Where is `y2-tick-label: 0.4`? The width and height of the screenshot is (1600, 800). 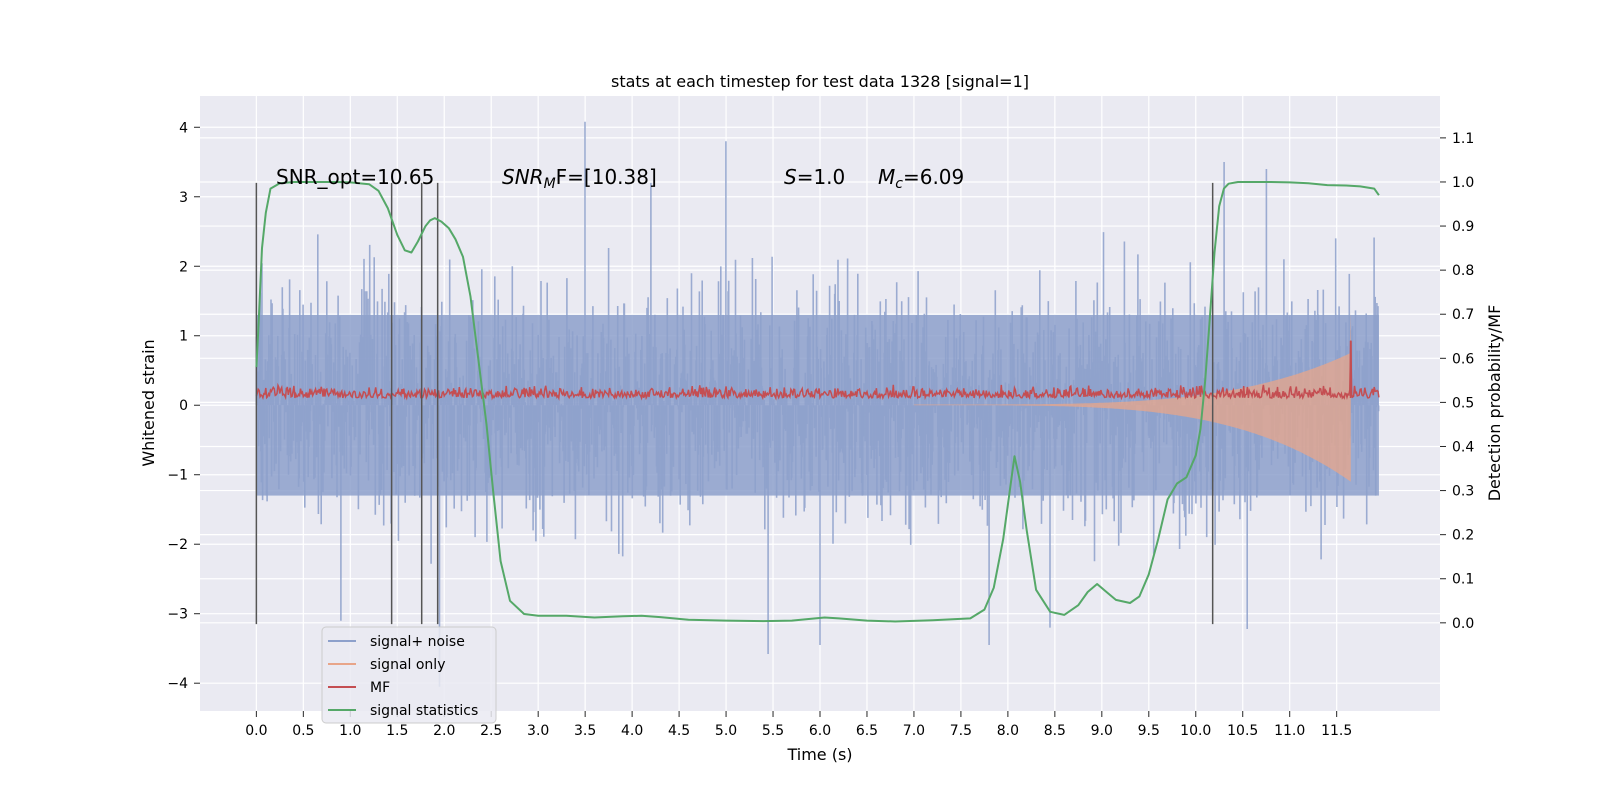 y2-tick-label: 0.4 is located at coordinates (1463, 447).